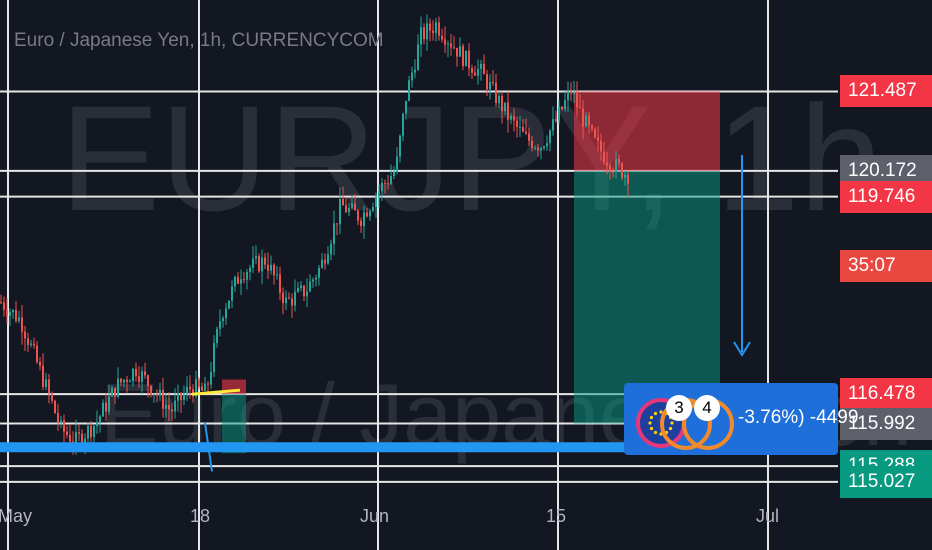  What do you see at coordinates (647, 297) in the screenshot?
I see `take-profit-zone` at bounding box center [647, 297].